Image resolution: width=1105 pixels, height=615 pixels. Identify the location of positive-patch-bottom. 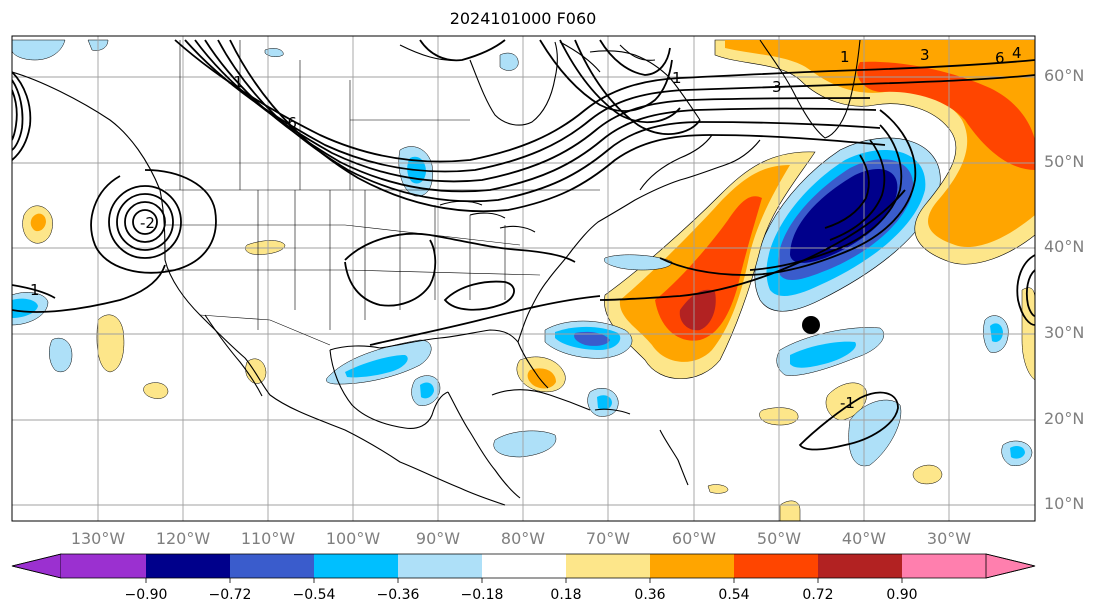
(790, 510).